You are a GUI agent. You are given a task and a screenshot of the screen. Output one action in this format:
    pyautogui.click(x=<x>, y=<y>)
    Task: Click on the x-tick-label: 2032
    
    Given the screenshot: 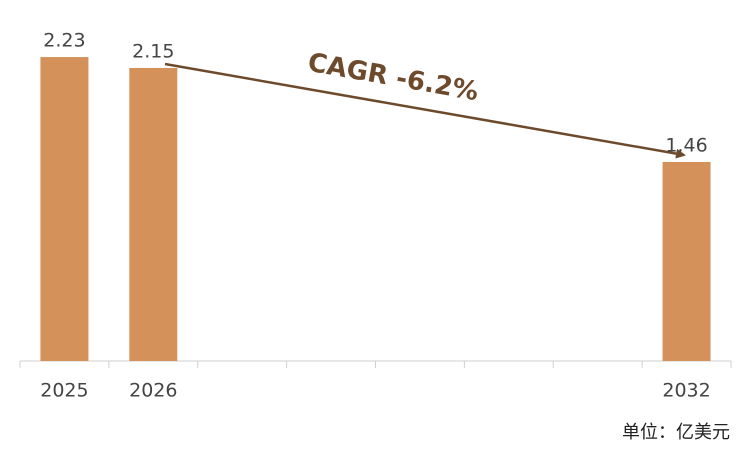 What is the action you would take?
    pyautogui.click(x=686, y=391)
    